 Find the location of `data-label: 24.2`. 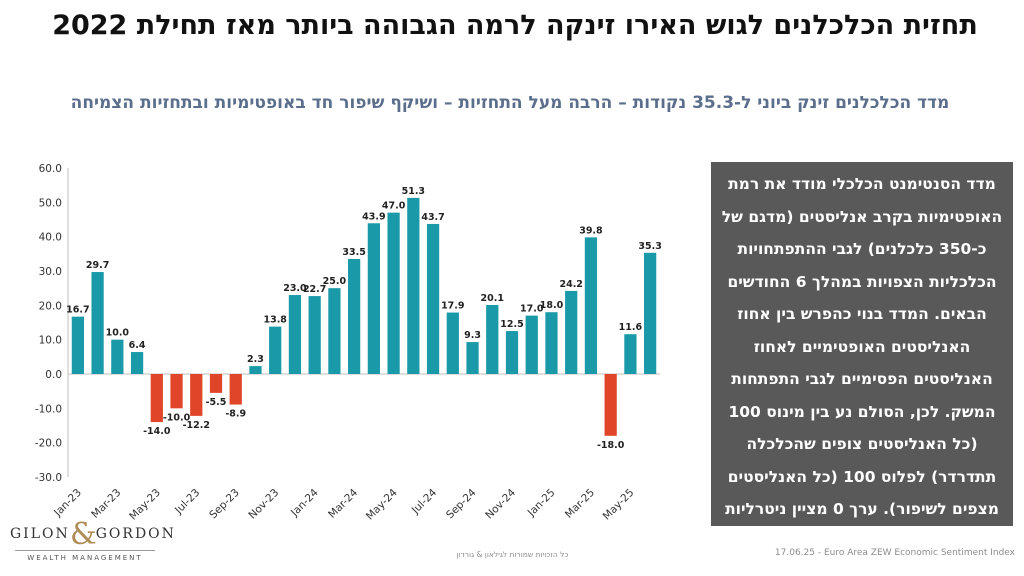

data-label: 24.2 is located at coordinates (570, 284).